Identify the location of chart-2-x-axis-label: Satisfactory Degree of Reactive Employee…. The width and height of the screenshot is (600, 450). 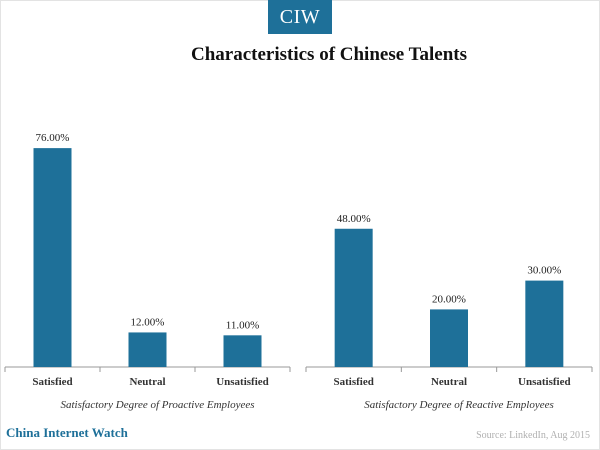
(459, 405).